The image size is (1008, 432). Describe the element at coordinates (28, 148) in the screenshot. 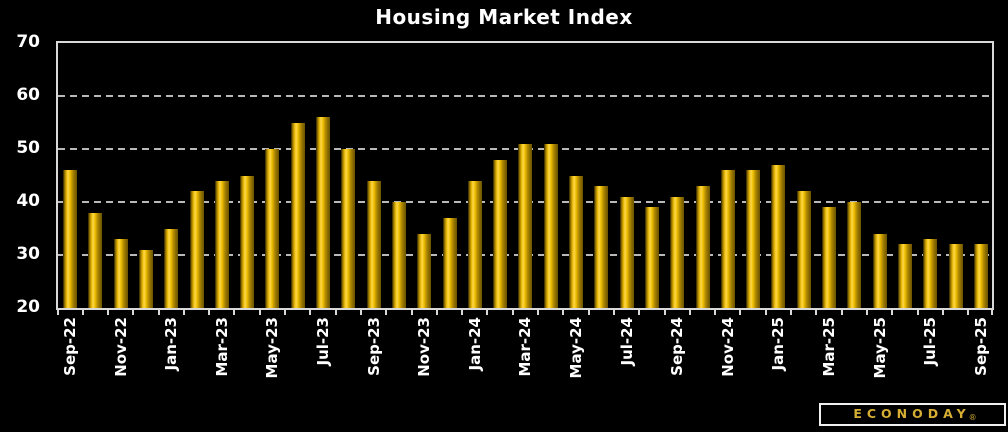

I see `y-tick-label-50: 50` at that location.